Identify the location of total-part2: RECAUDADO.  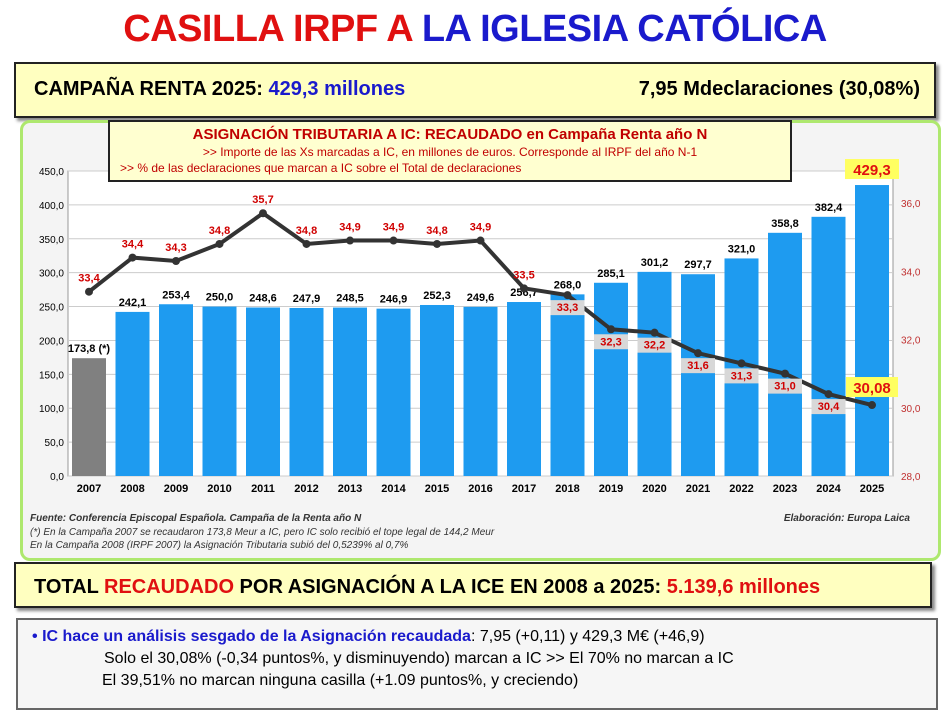
(169, 587).